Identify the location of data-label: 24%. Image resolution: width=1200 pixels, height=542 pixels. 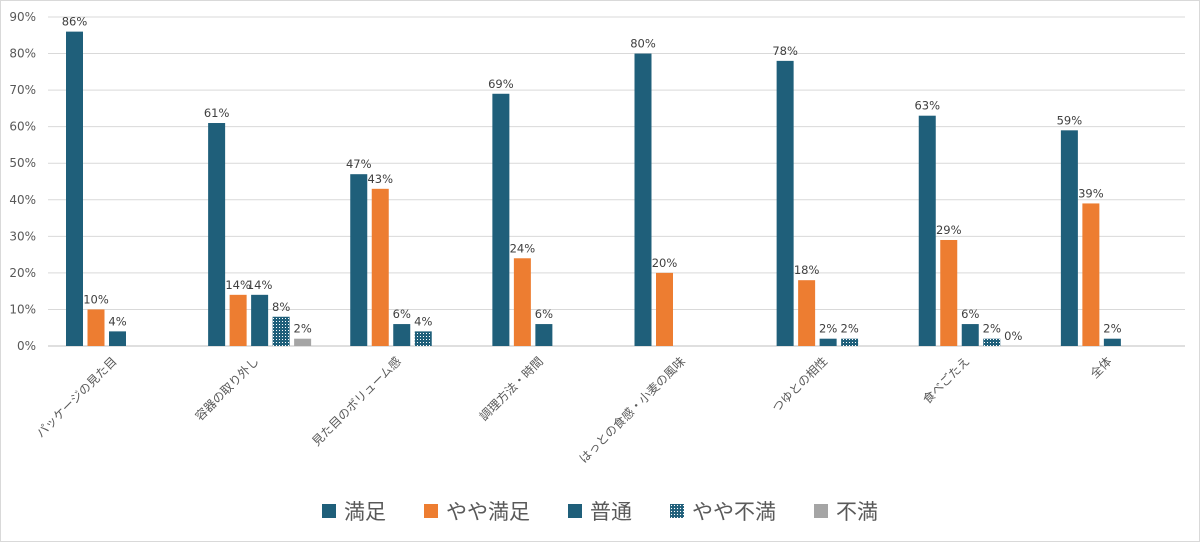
(523, 248).